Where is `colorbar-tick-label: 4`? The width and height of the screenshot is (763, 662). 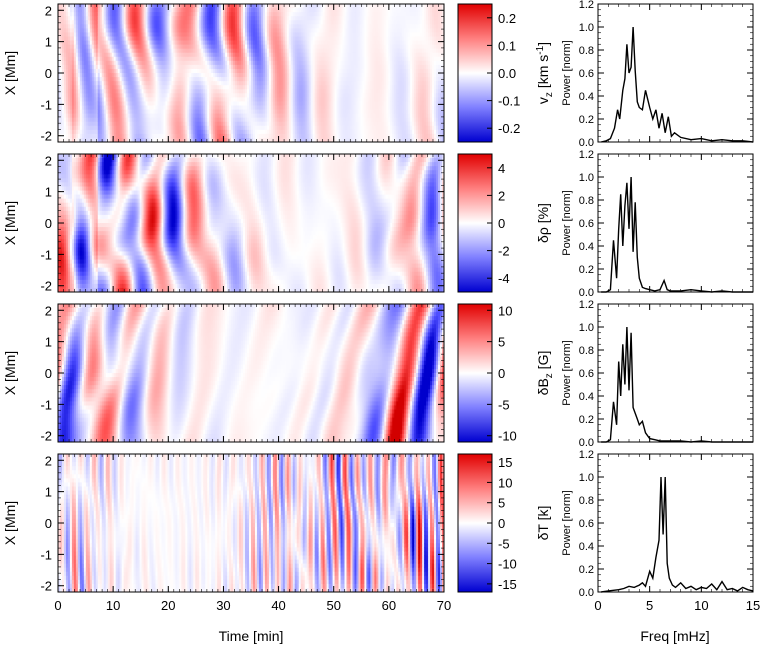
colorbar-tick-label: 4 is located at coordinates (501, 168).